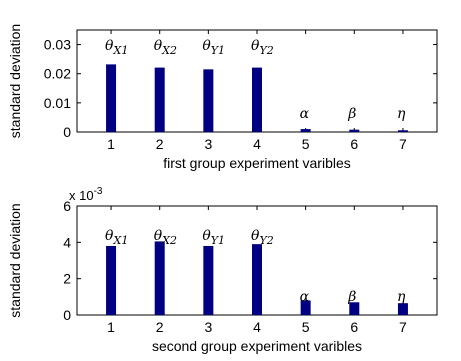  What do you see at coordinates (98, 191) in the screenshot?
I see `exponent-power: -3` at bounding box center [98, 191].